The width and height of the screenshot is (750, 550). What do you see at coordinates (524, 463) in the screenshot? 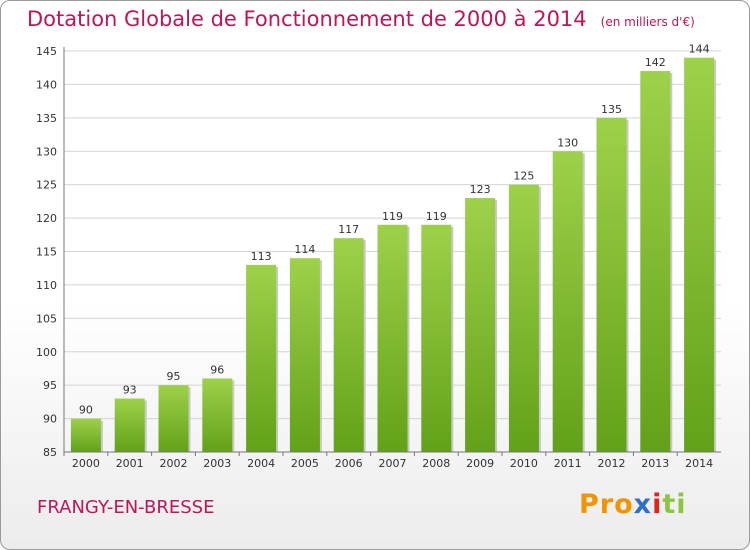
I see `x-tick-label: 2010` at bounding box center [524, 463].